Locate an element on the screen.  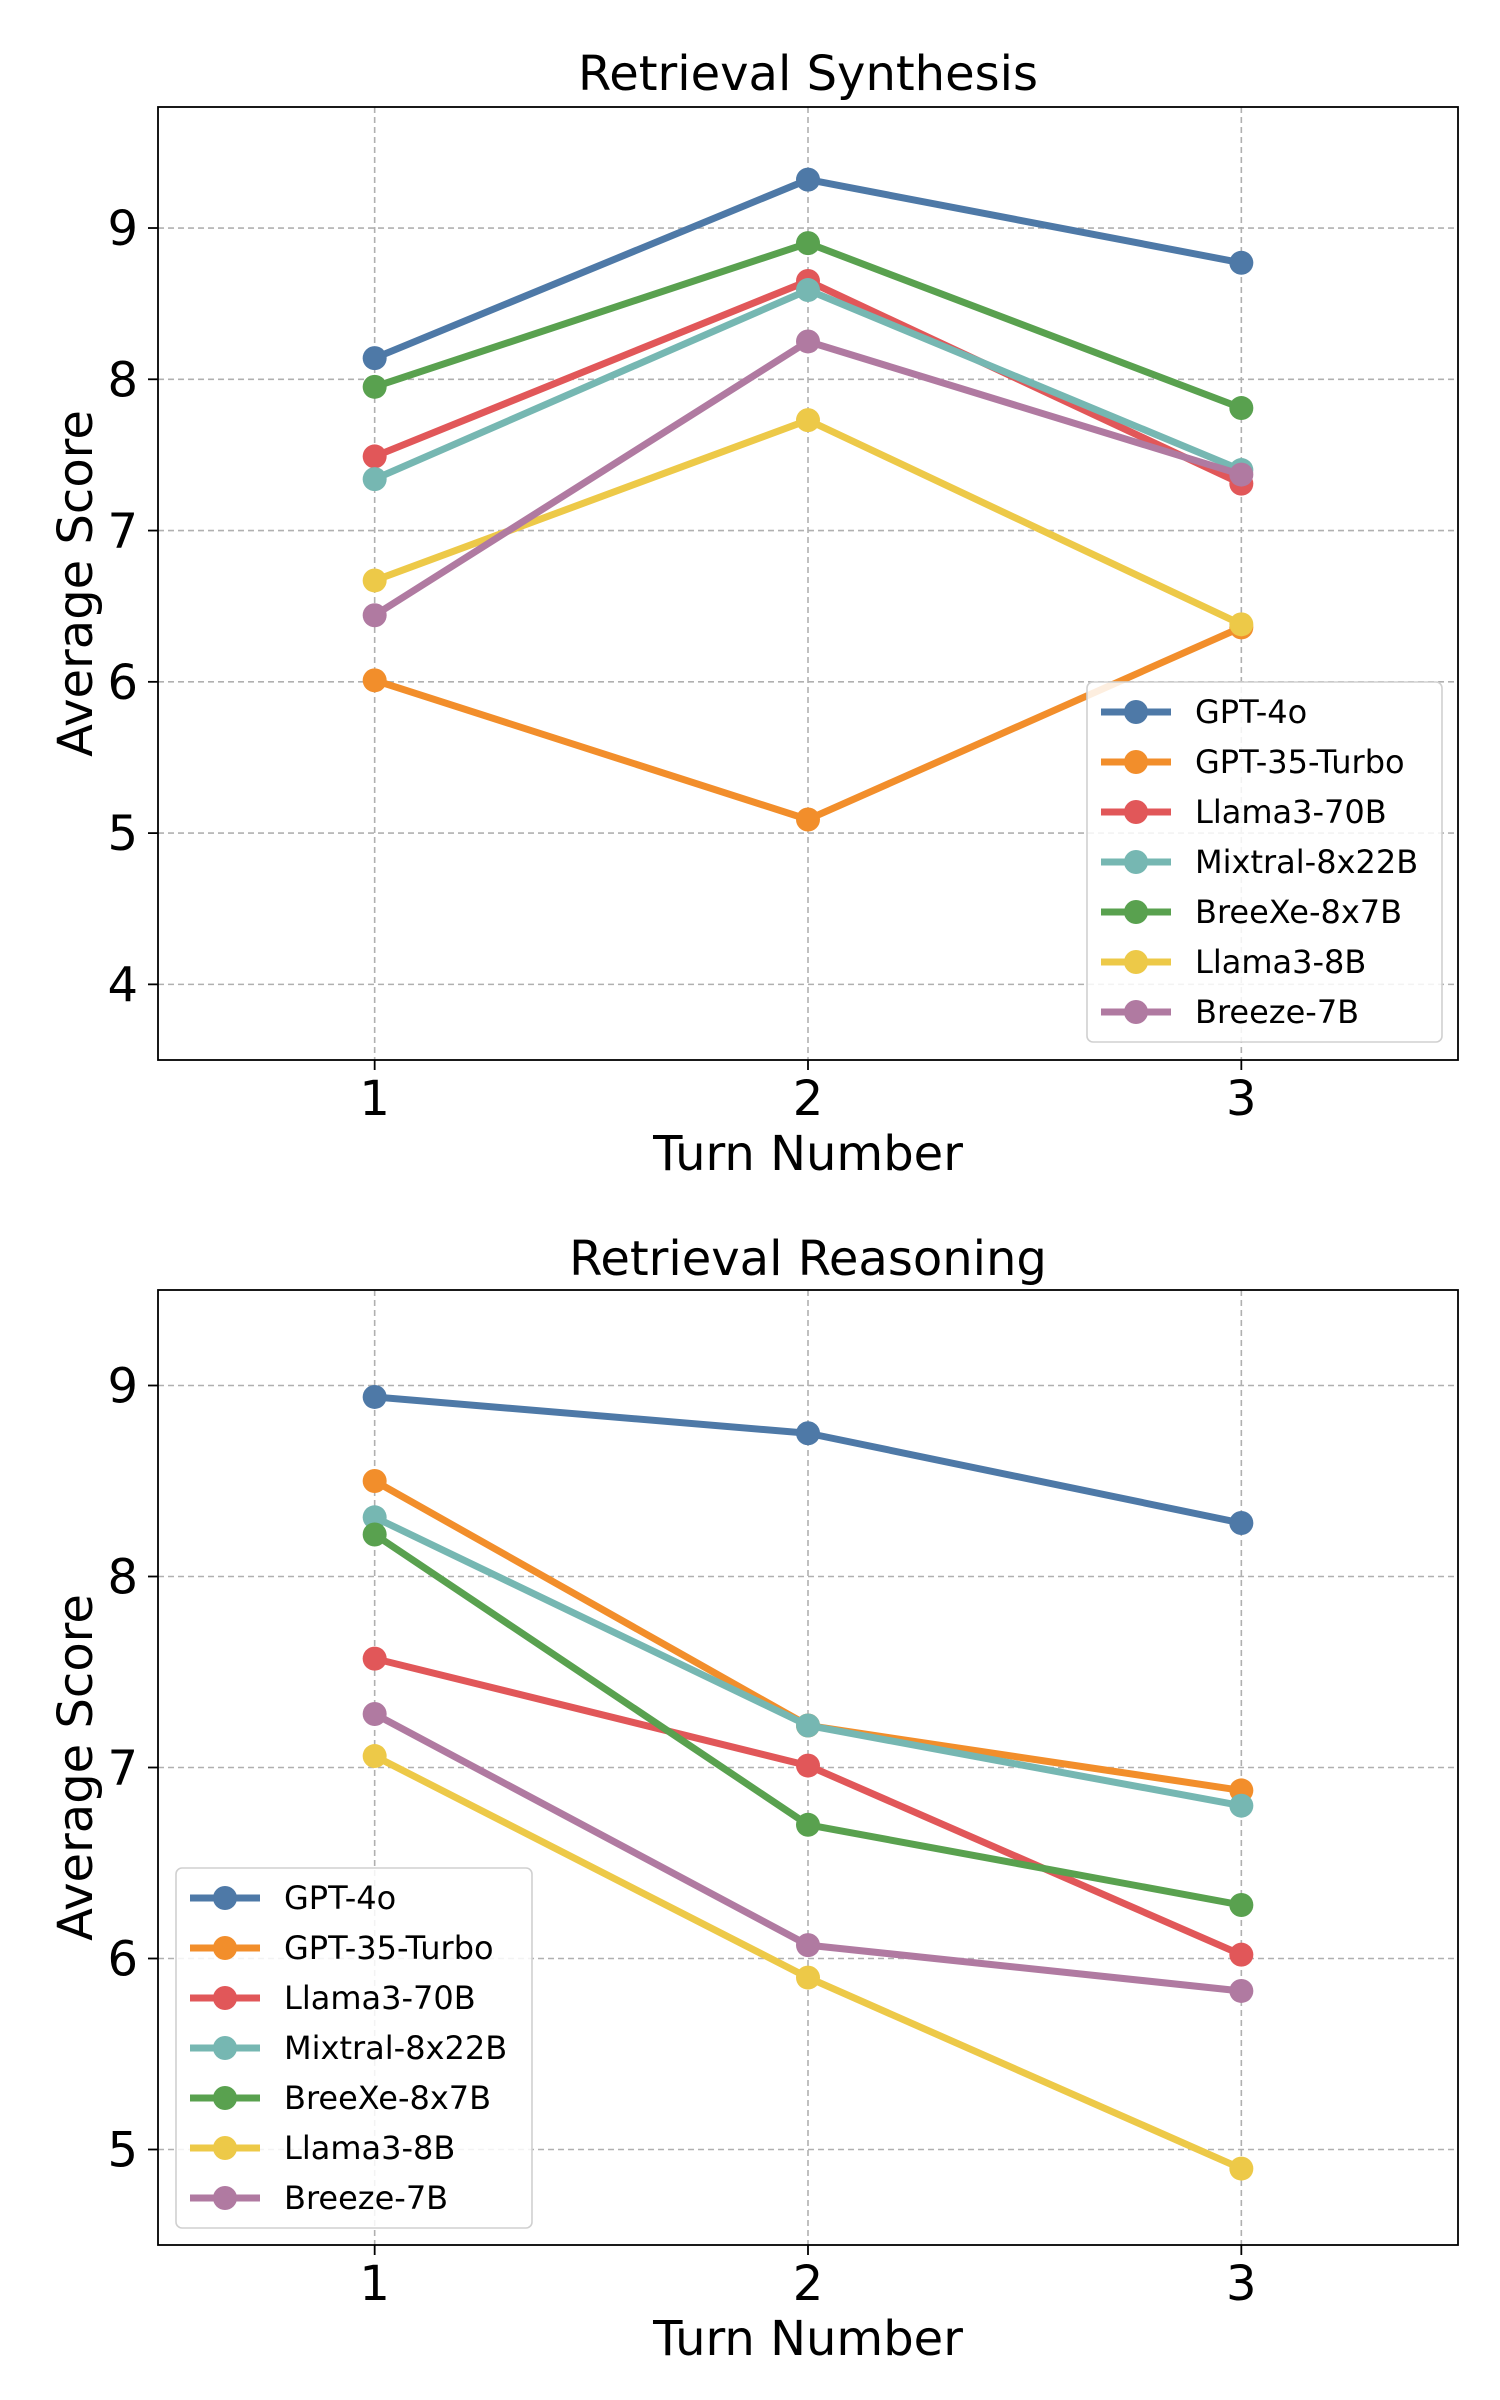
legend-item: Breeze-7B is located at coordinates (319, 2198).